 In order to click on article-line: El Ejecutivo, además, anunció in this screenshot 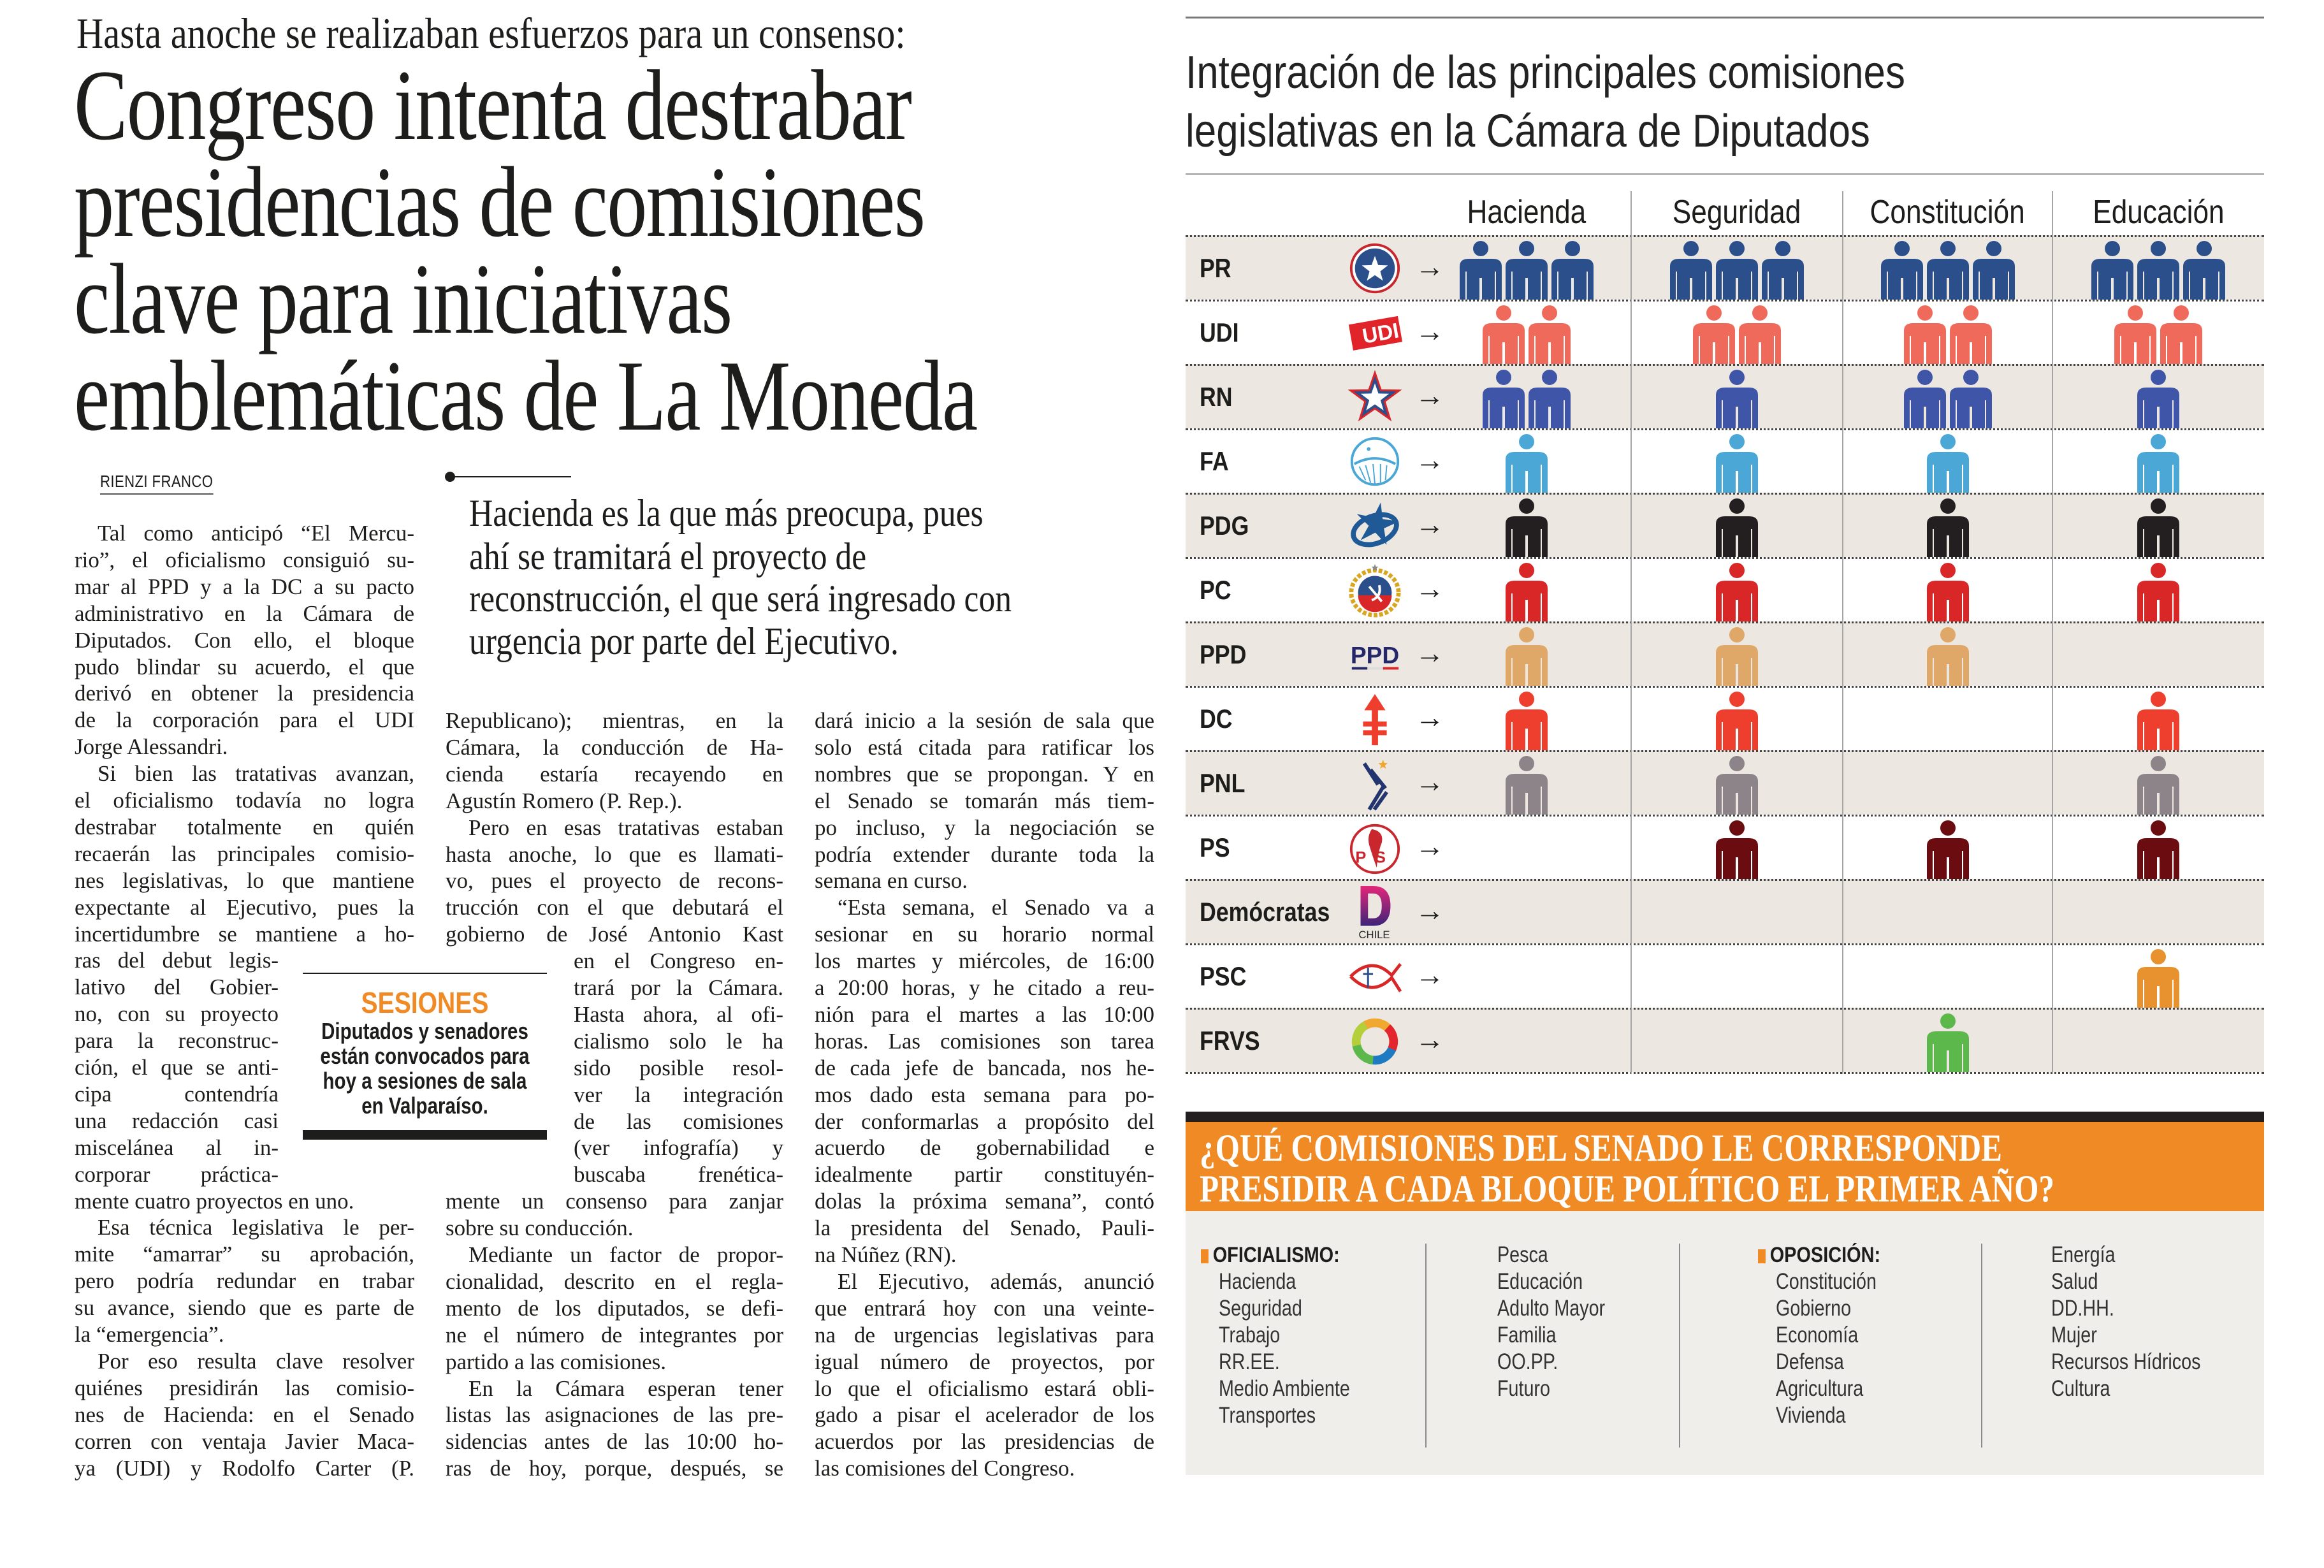, I will do `click(996, 1281)`.